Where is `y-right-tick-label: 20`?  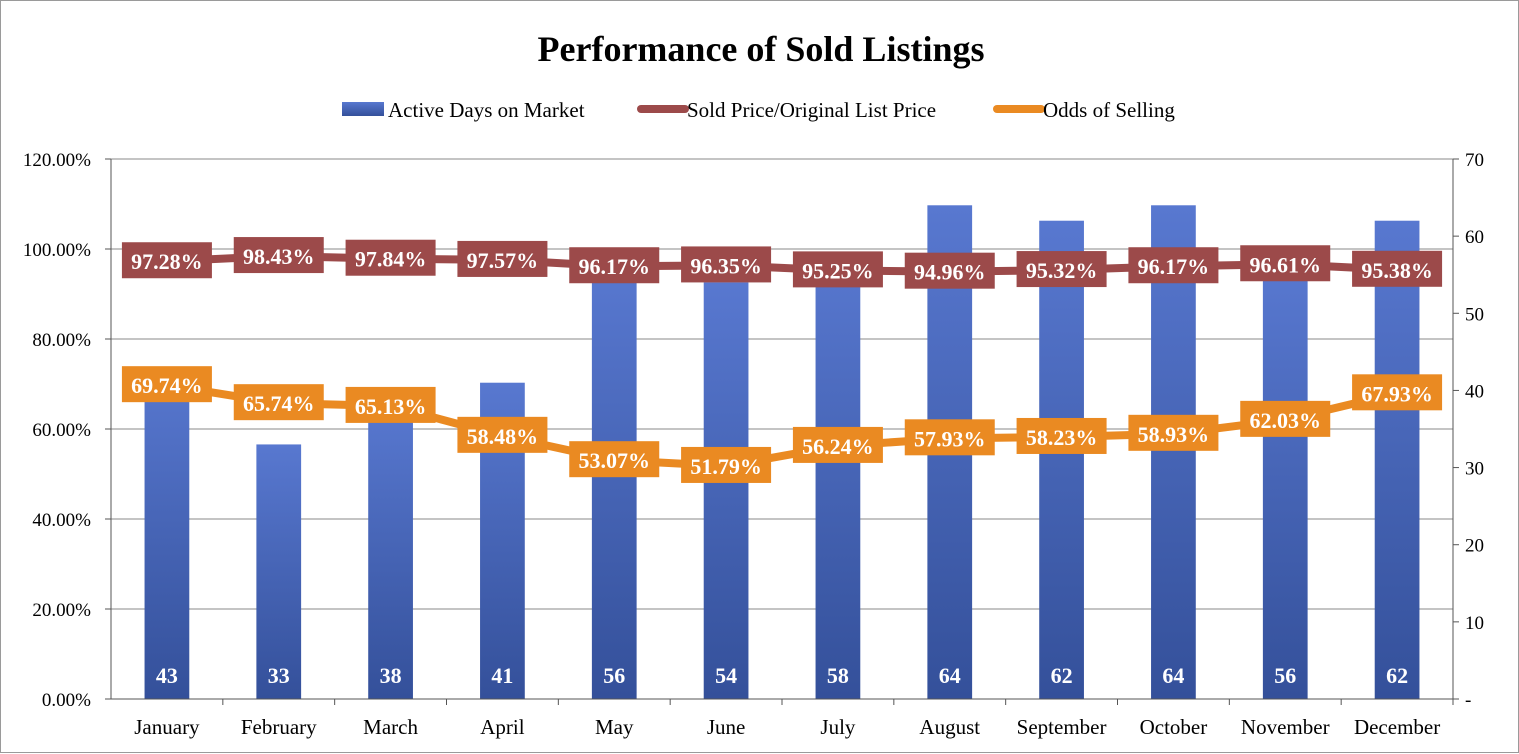 y-right-tick-label: 20 is located at coordinates (1474, 546).